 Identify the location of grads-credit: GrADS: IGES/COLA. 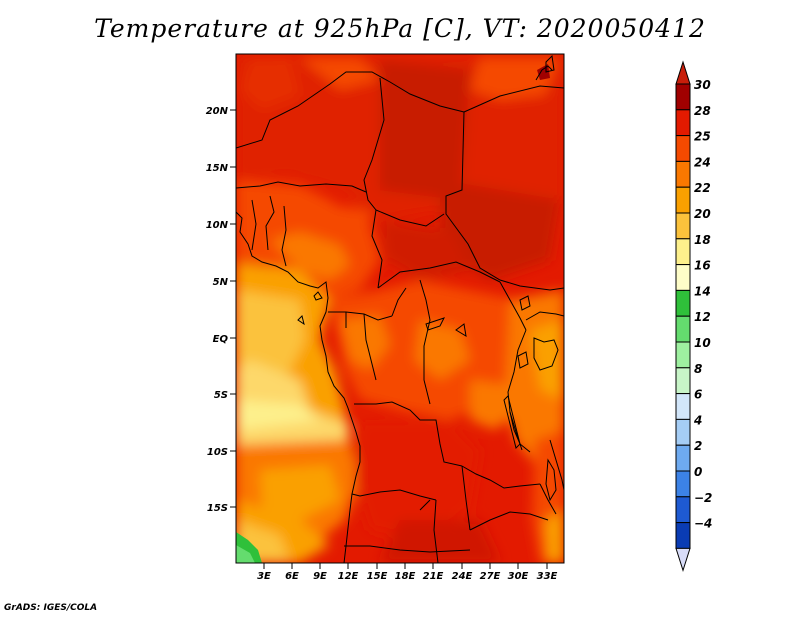
(51, 608).